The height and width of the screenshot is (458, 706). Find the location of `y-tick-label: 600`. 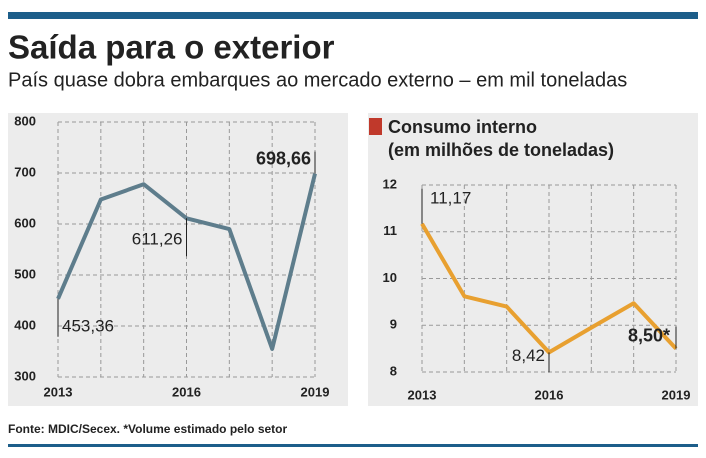

y-tick-label: 600 is located at coordinates (25, 222).